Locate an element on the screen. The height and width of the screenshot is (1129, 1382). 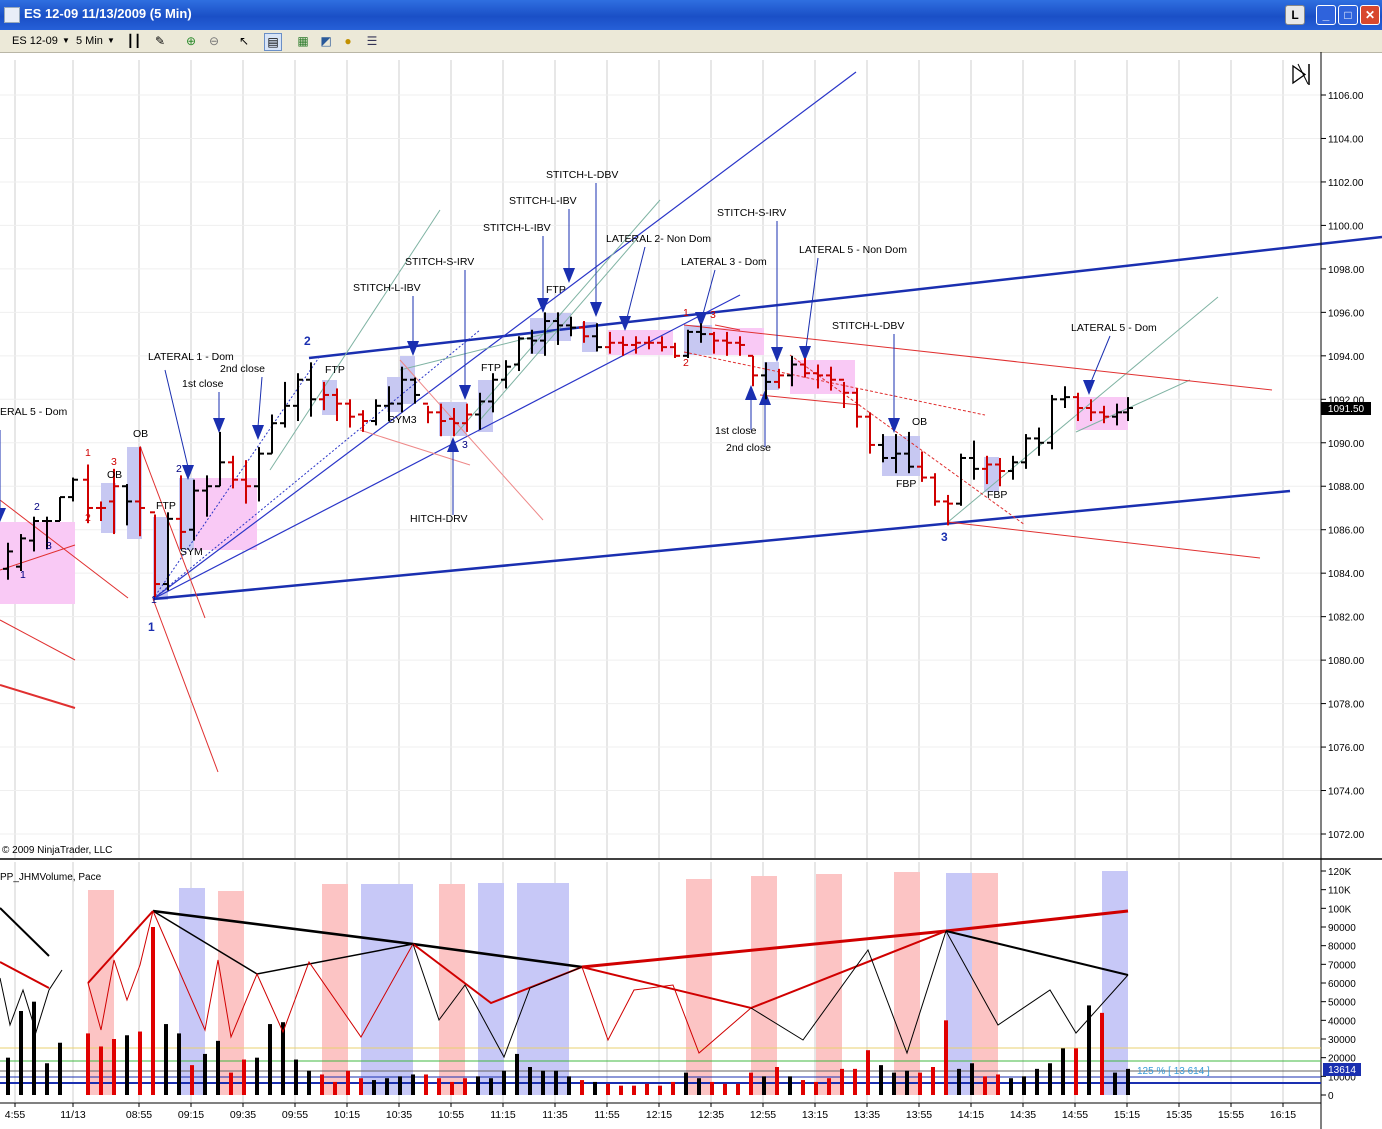
price-tick-label: 1072.00 is located at coordinates (1346, 835).